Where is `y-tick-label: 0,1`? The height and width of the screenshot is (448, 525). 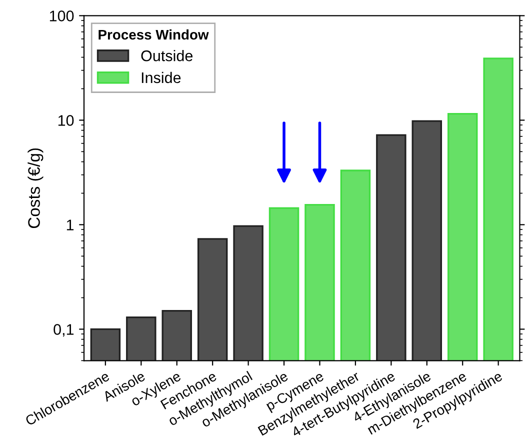
y-tick-label: 0,1 is located at coordinates (64, 330).